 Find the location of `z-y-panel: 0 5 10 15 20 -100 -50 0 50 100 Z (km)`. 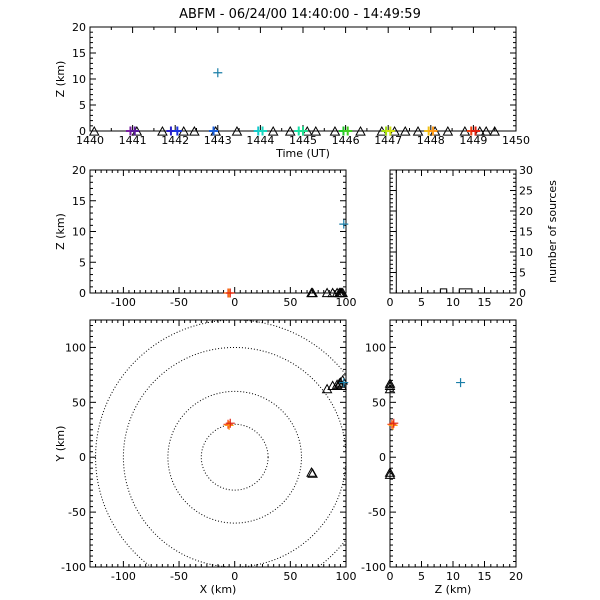

z-y-panel: 0 5 10 15 20 -100 -50 0 50 100 Z (km) is located at coordinates (442, 457).